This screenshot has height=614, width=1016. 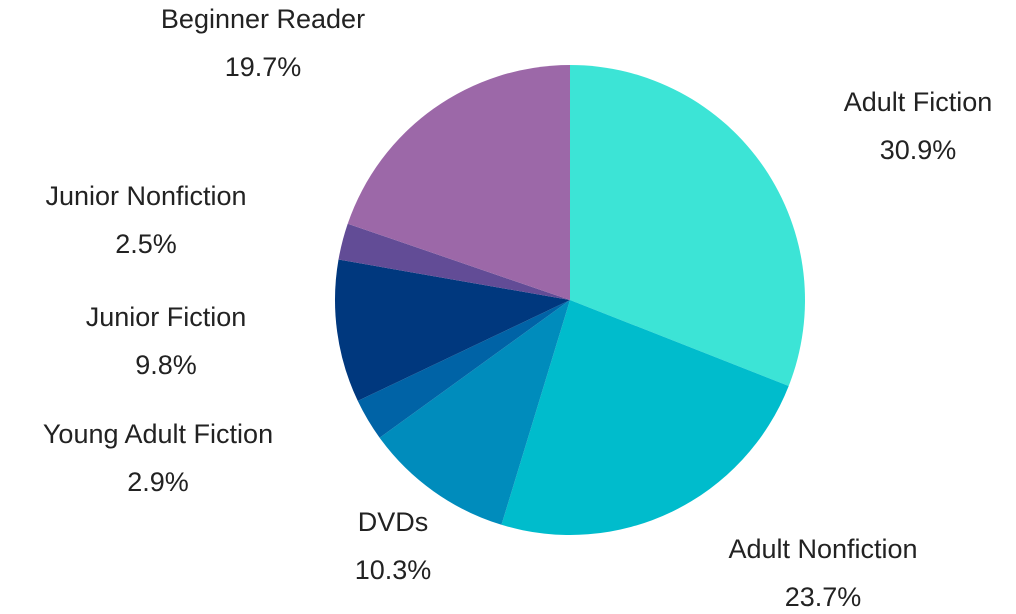 What do you see at coordinates (918, 102) in the screenshot?
I see `slice-label: Adult Fiction` at bounding box center [918, 102].